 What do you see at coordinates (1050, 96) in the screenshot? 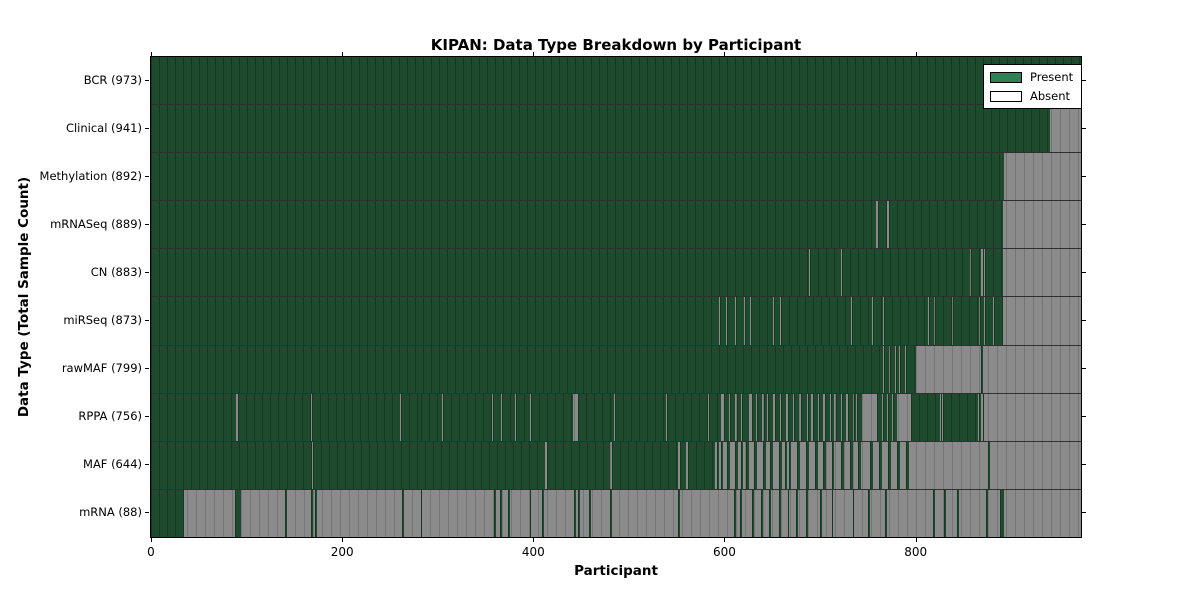
I see `legend-label: Absent` at bounding box center [1050, 96].